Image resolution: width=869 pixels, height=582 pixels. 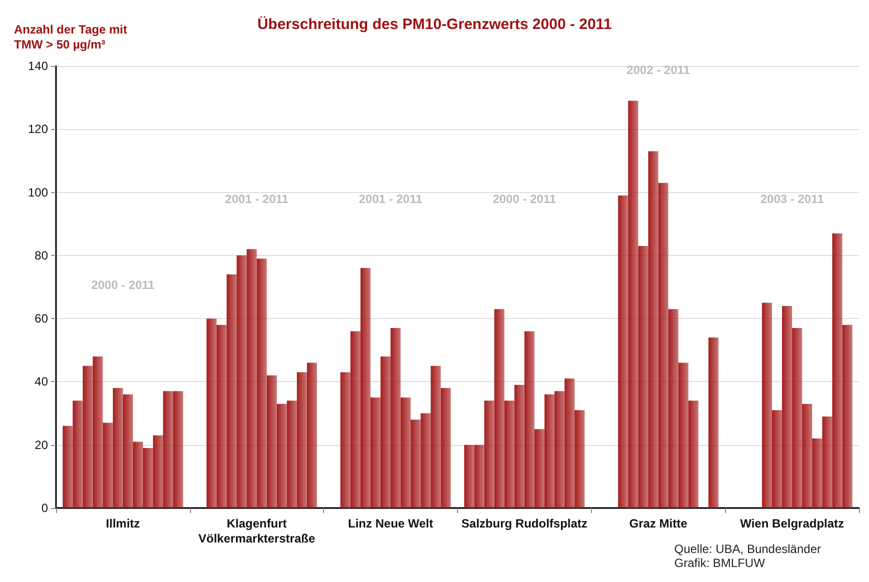 What do you see at coordinates (41, 255) in the screenshot?
I see `y-tick-label: 80` at bounding box center [41, 255].